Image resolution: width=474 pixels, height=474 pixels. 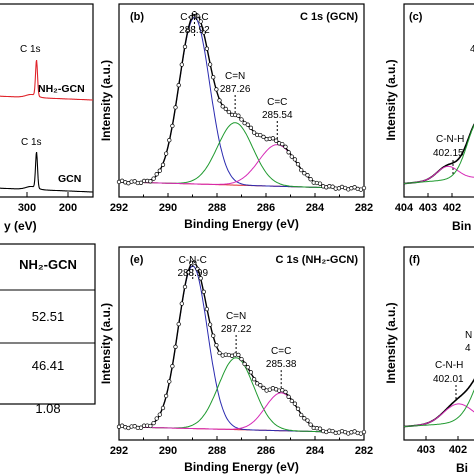 I want to click on panel-c-peak-partial-label: 4, so click(x=472, y=49).